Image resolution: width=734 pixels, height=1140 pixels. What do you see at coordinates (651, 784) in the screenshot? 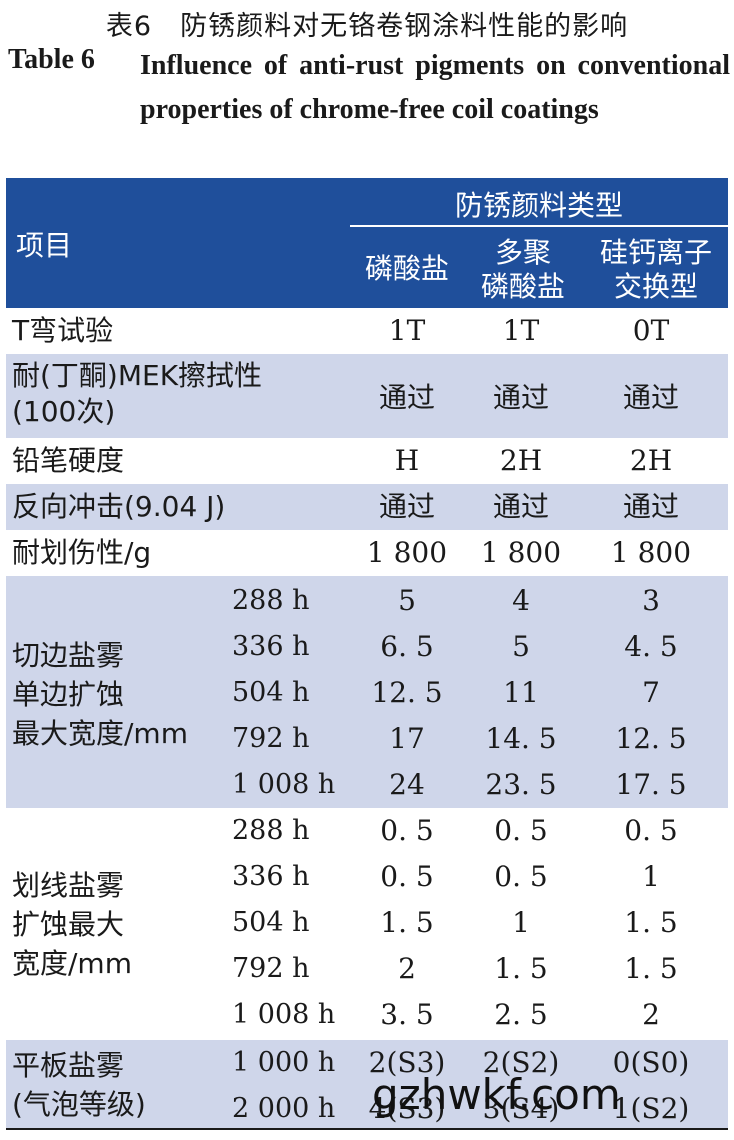
I see `cell: 17. 5` at bounding box center [651, 784].